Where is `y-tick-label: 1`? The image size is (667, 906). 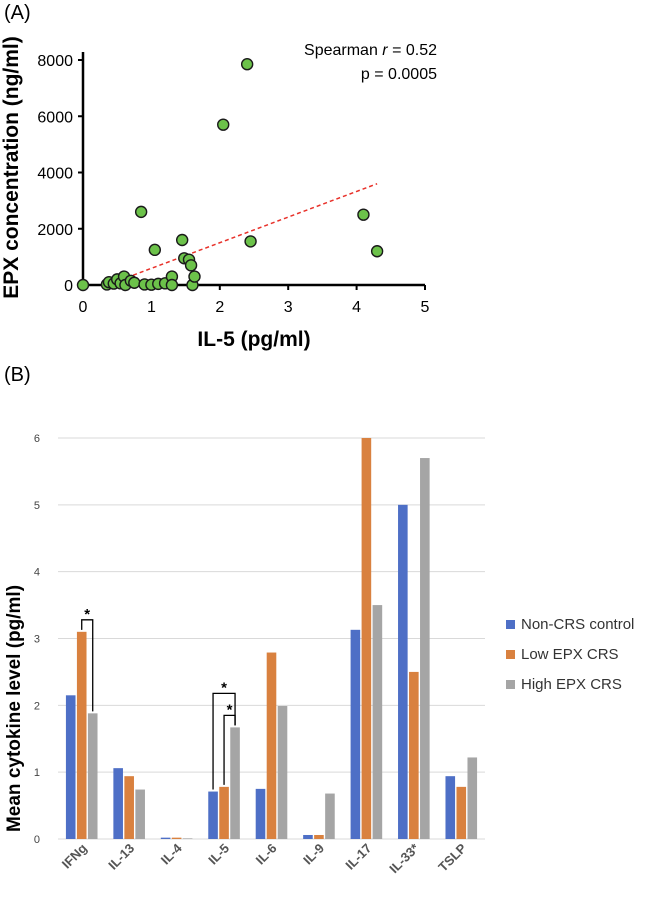 y-tick-label: 1 is located at coordinates (37, 773).